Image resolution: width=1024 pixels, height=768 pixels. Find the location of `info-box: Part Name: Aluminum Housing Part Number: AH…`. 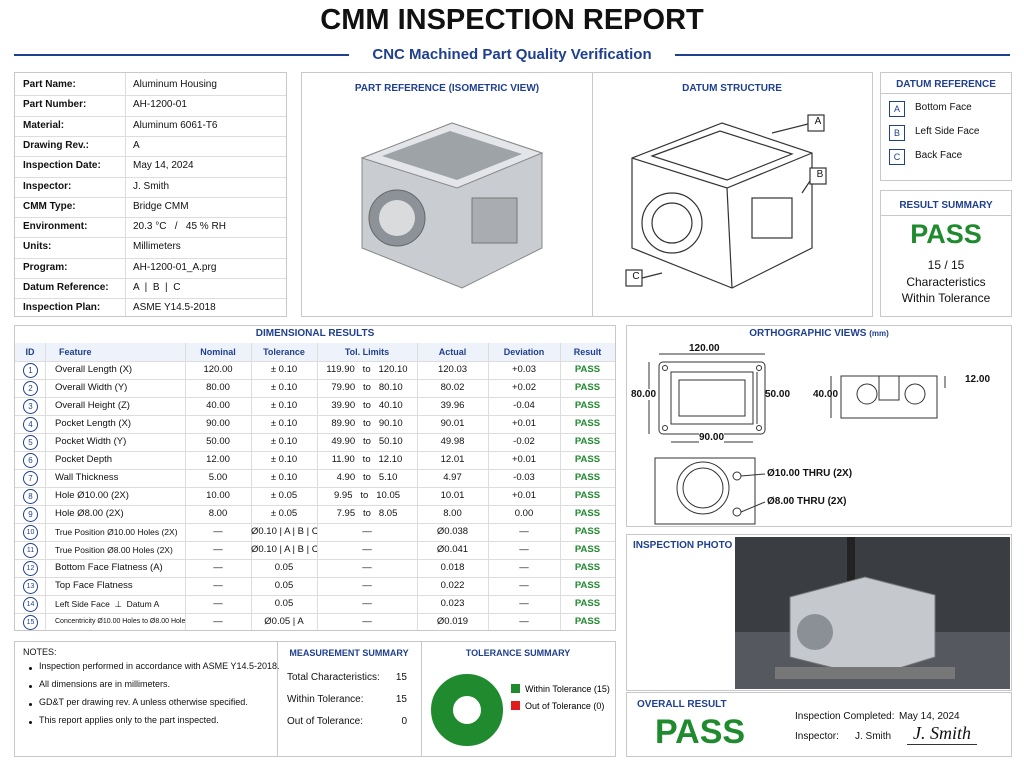

info-box: Part Name: Aluminum Housing Part Number: AH… is located at coordinates (150, 194).